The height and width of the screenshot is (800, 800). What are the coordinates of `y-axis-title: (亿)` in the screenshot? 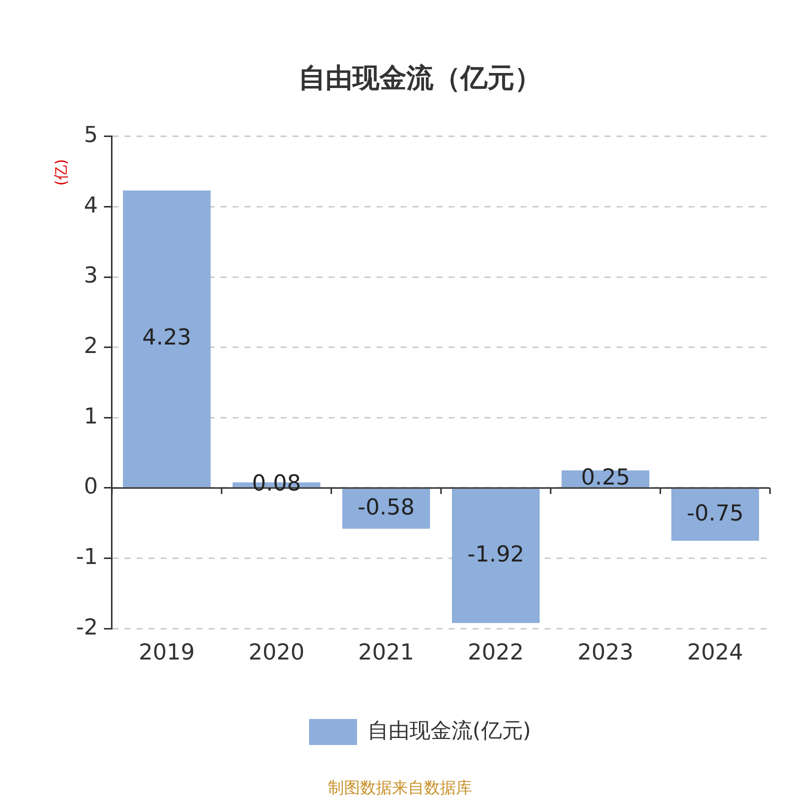 It's located at (61, 172).